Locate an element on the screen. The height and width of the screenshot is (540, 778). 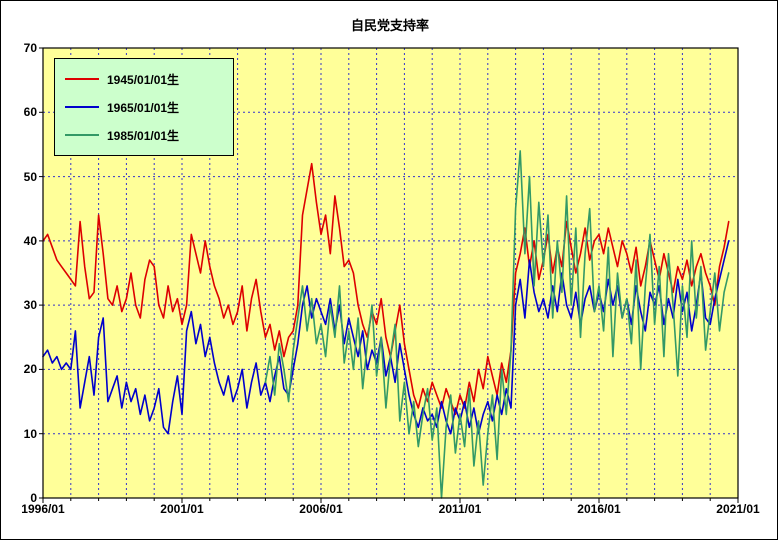
legend-line-sample-green is located at coordinates (82, 135).